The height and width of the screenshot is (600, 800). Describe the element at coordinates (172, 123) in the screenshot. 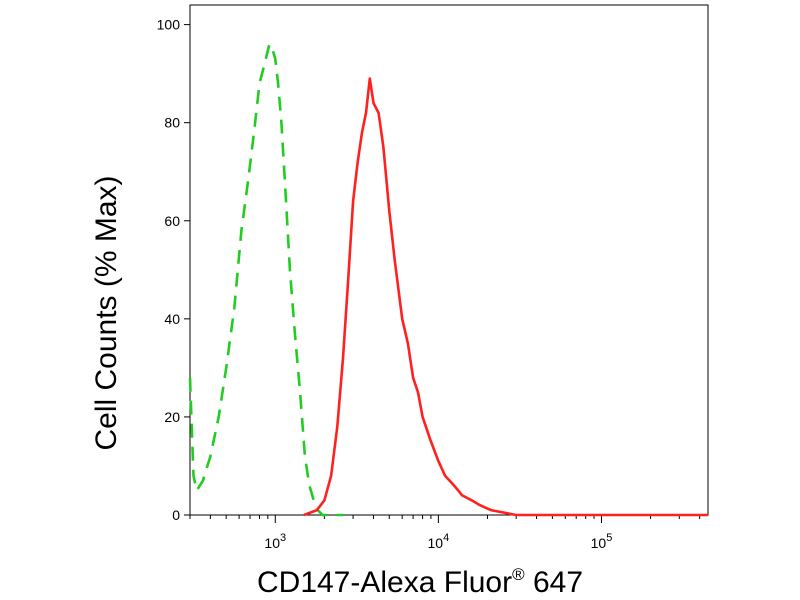

I see `y-tick-label: 80` at that location.